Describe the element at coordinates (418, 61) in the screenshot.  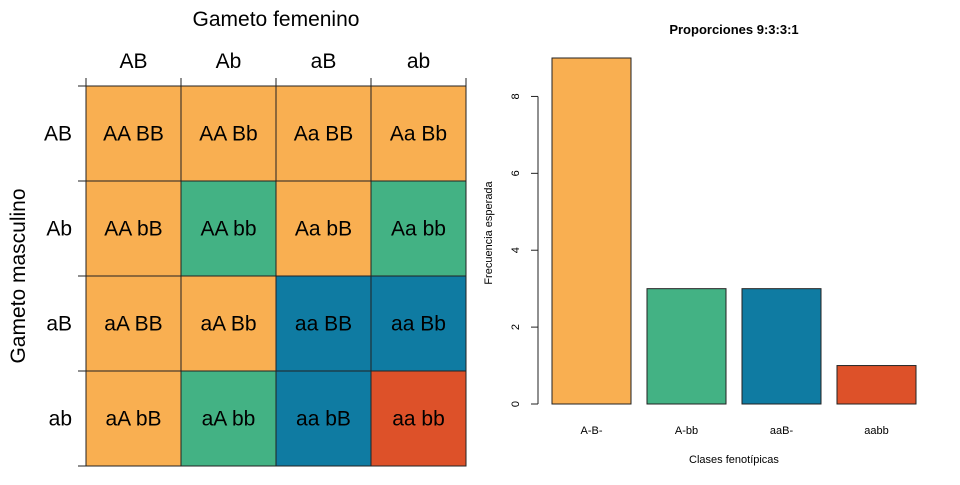
I see `punnett-column-header: ab` at that location.